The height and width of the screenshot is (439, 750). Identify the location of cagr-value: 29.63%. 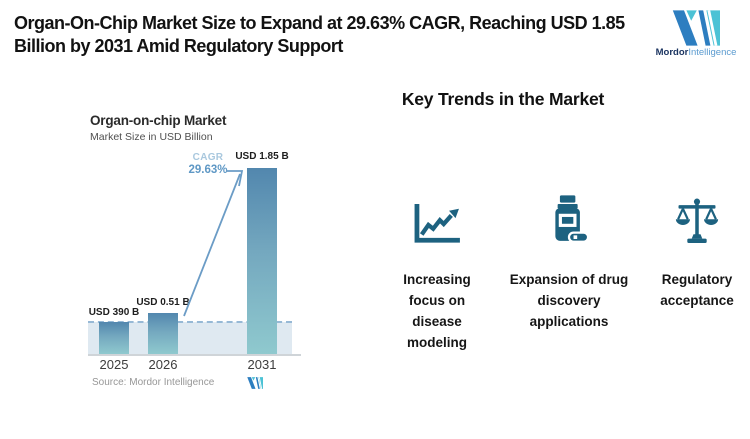
(208, 170).